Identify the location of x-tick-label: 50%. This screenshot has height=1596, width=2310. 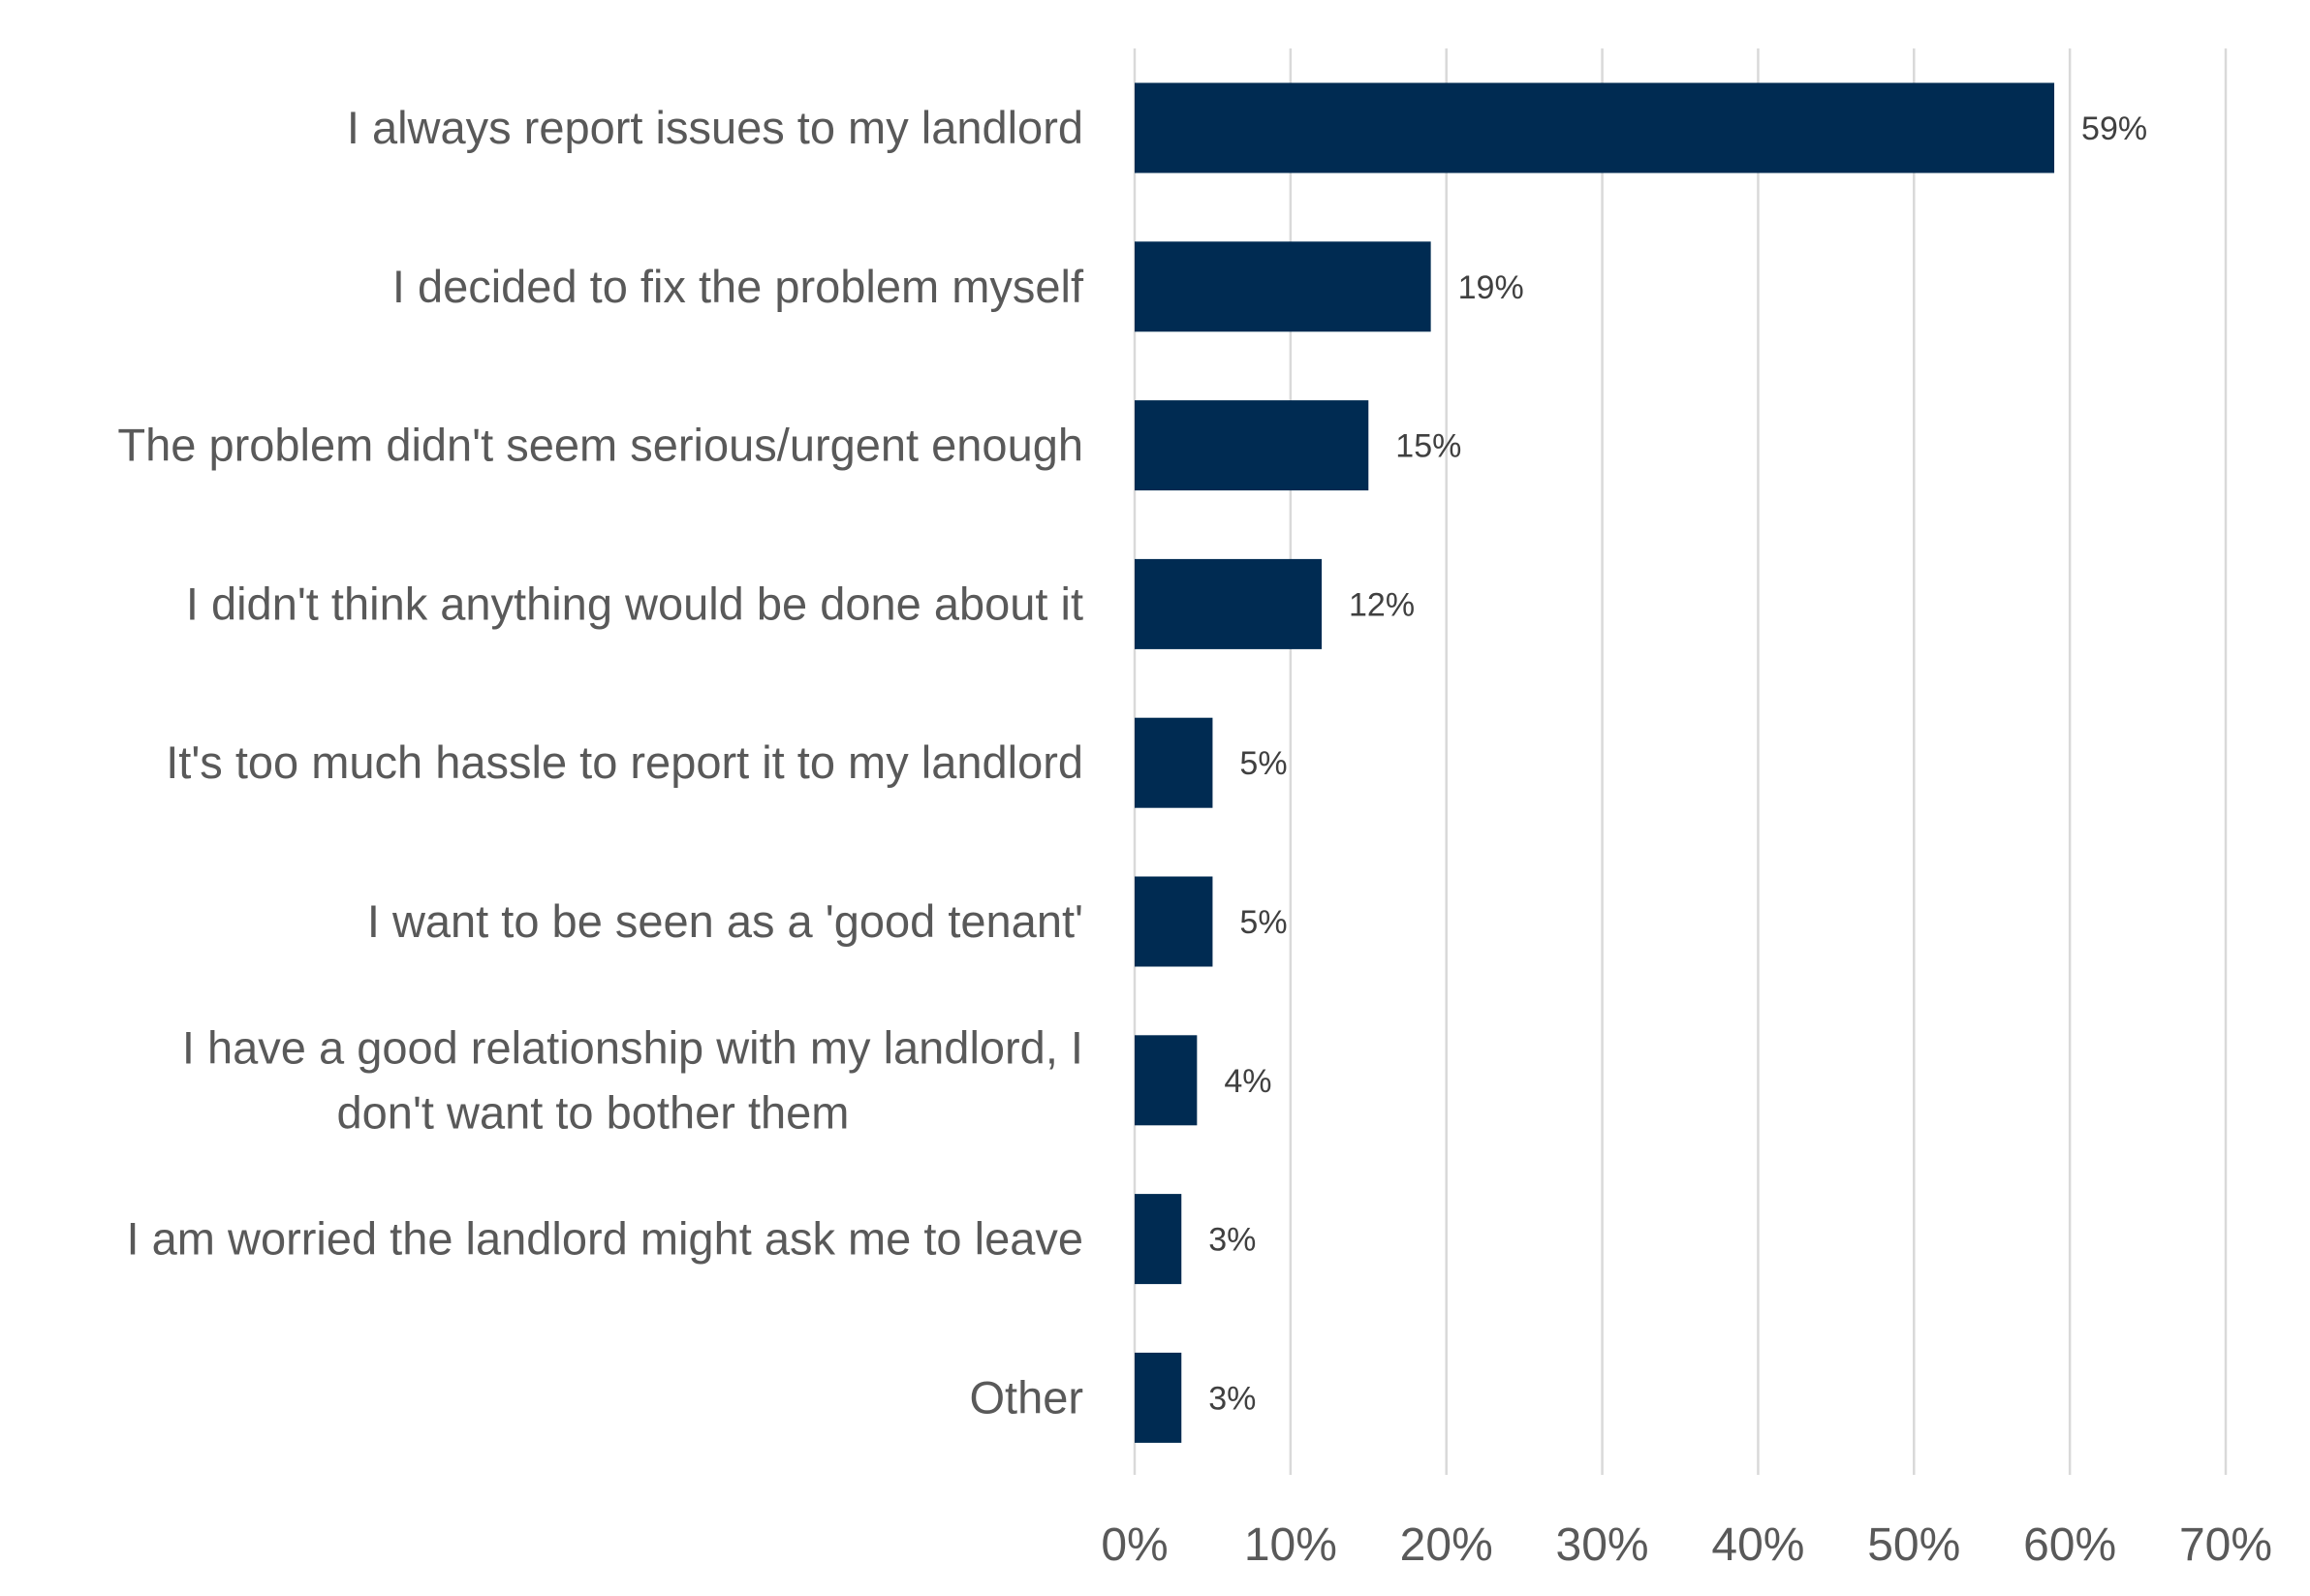
(1913, 1545).